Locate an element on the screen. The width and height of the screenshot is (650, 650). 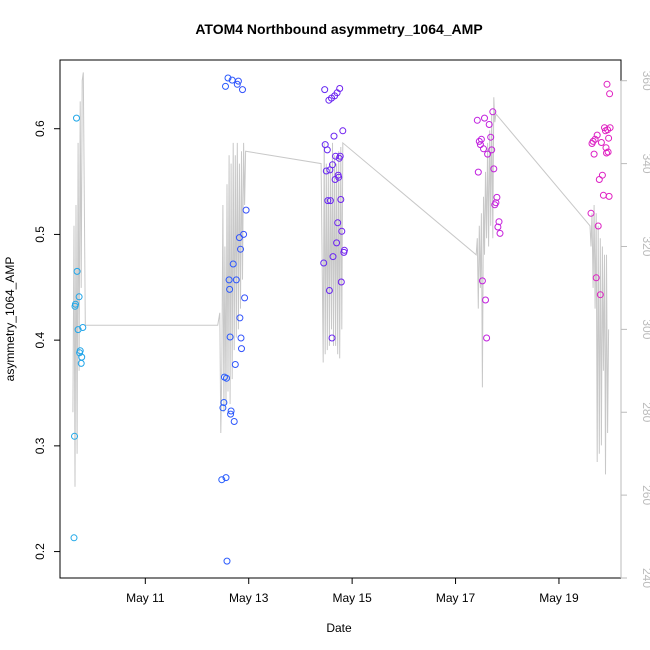
y-tick-label: 0.4 is located at coordinates (40, 339).